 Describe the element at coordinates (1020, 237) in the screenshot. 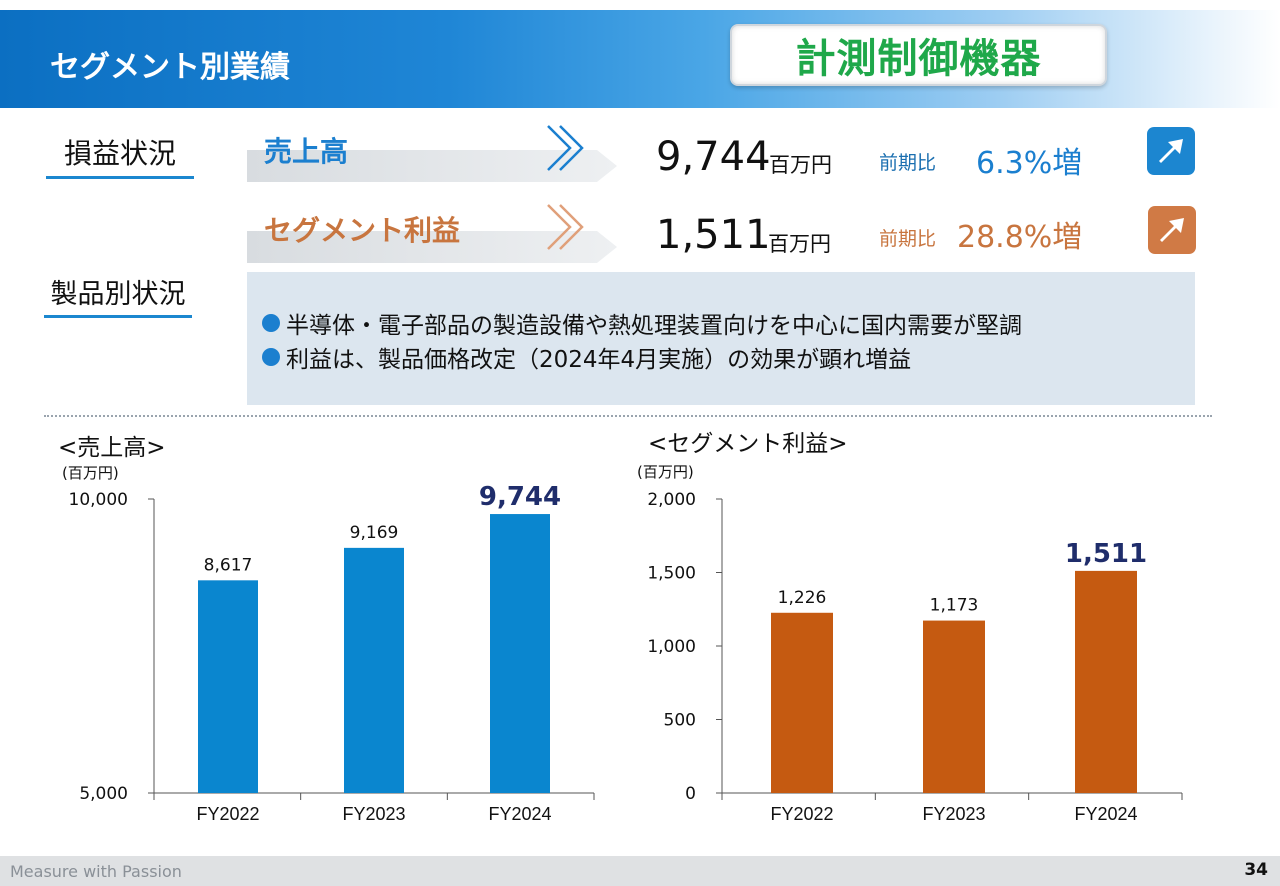

I see `kpi-profit-compare-value: 28.8%増` at that location.